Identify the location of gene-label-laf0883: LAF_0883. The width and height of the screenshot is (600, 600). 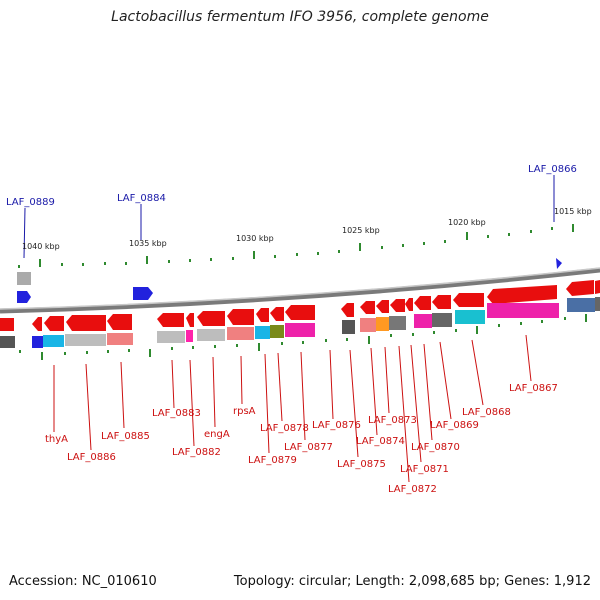
(176, 413).